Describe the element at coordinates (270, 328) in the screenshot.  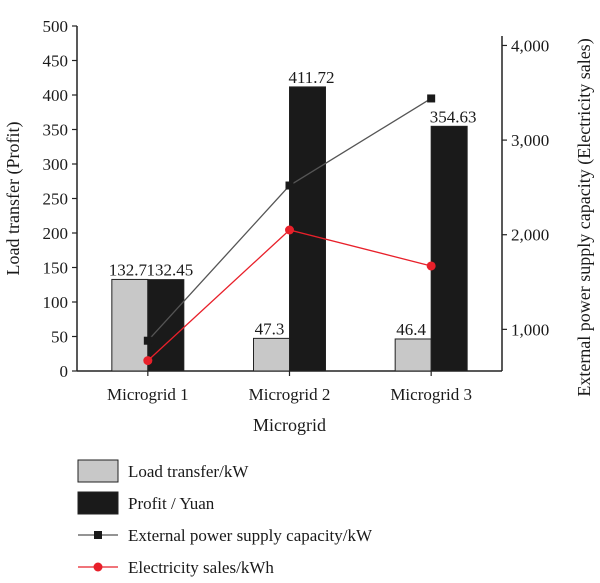
I see `data-label: 47.3` at that location.